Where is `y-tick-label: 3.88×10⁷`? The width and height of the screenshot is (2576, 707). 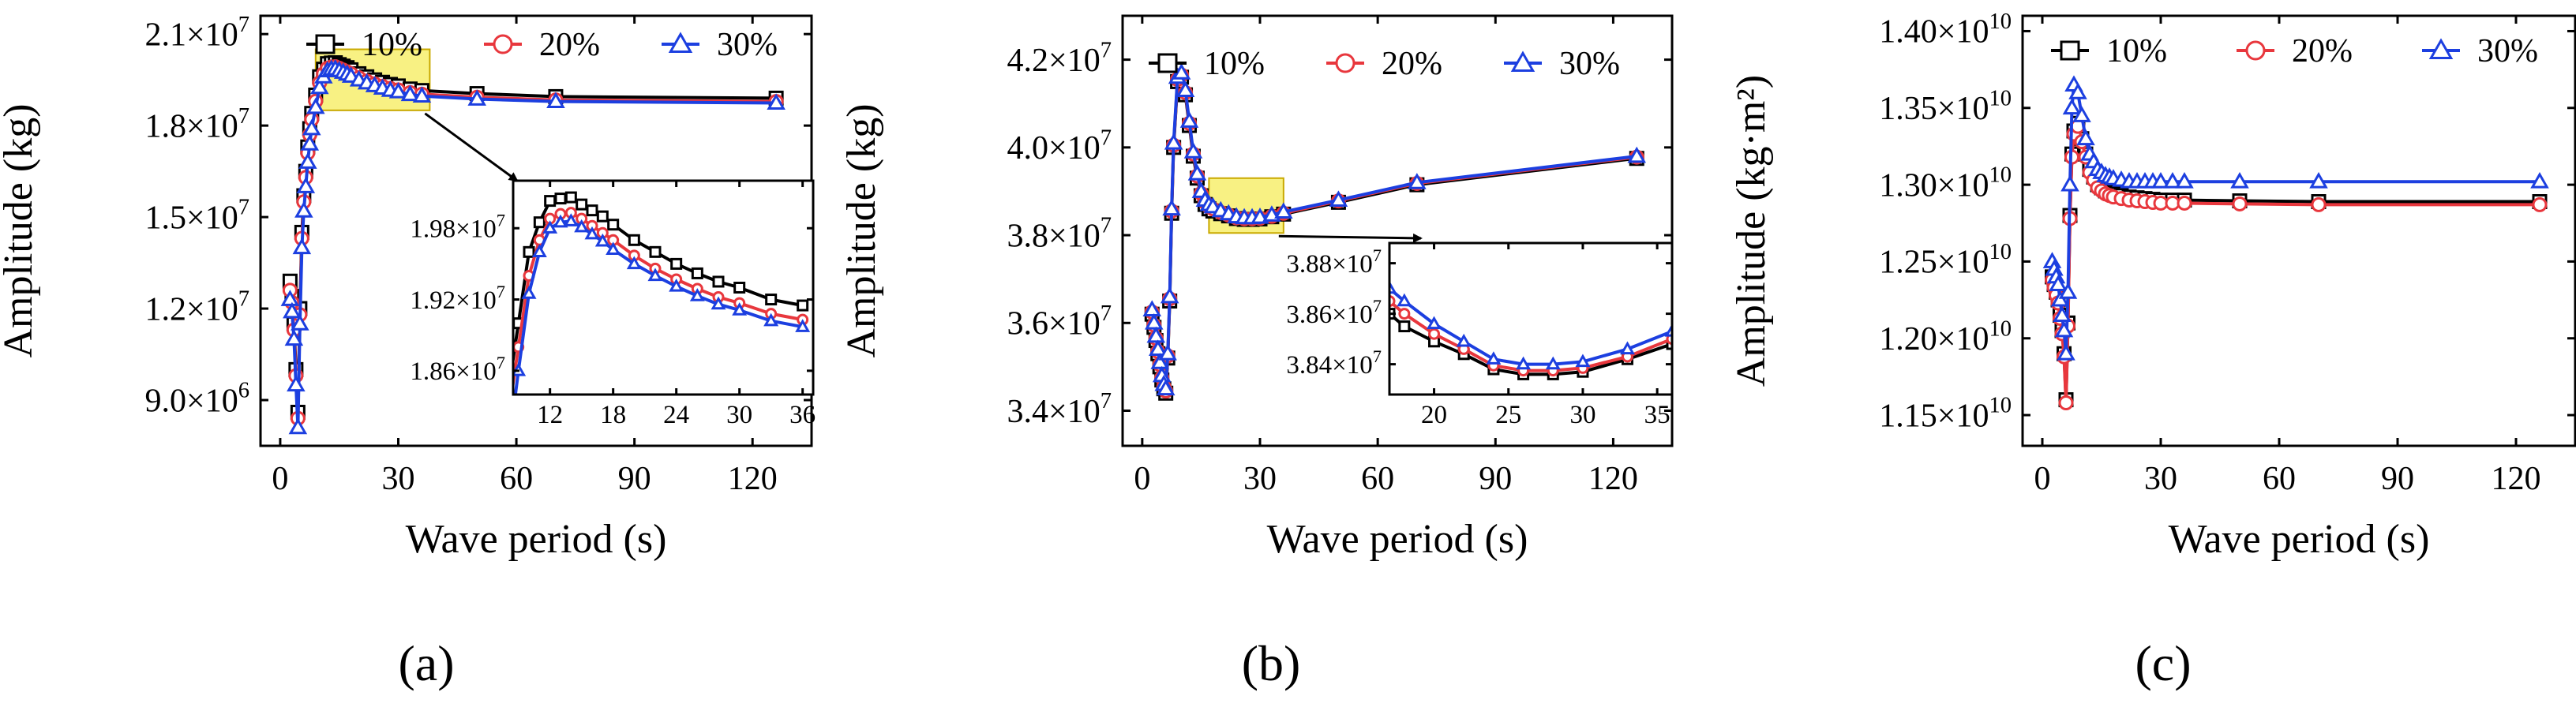 y-tick-label: 3.88×10⁷ is located at coordinates (1334, 262).